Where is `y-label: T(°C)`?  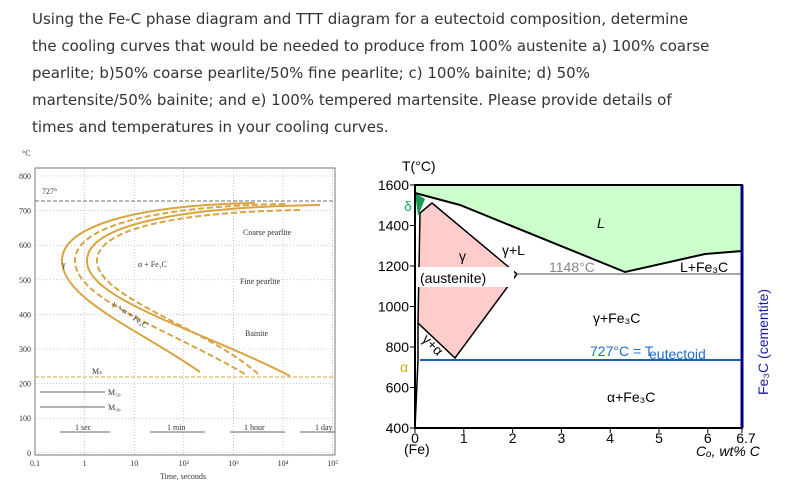 y-label: T(°C) is located at coordinates (419, 166).